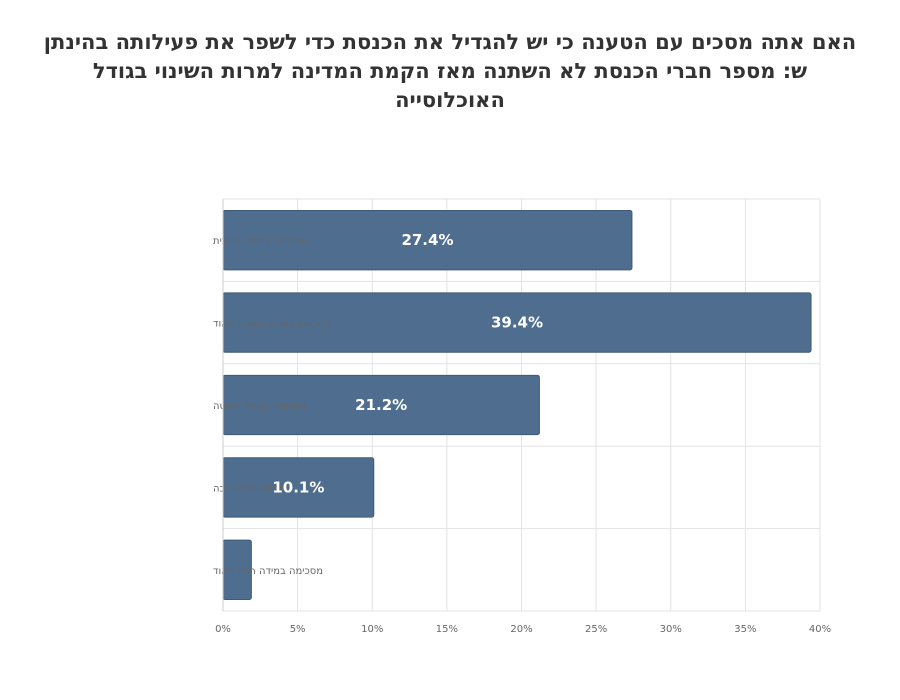 This screenshot has height=700, width=900. What do you see at coordinates (596, 629) in the screenshot?
I see `x-tick-label: 25%` at bounding box center [596, 629].